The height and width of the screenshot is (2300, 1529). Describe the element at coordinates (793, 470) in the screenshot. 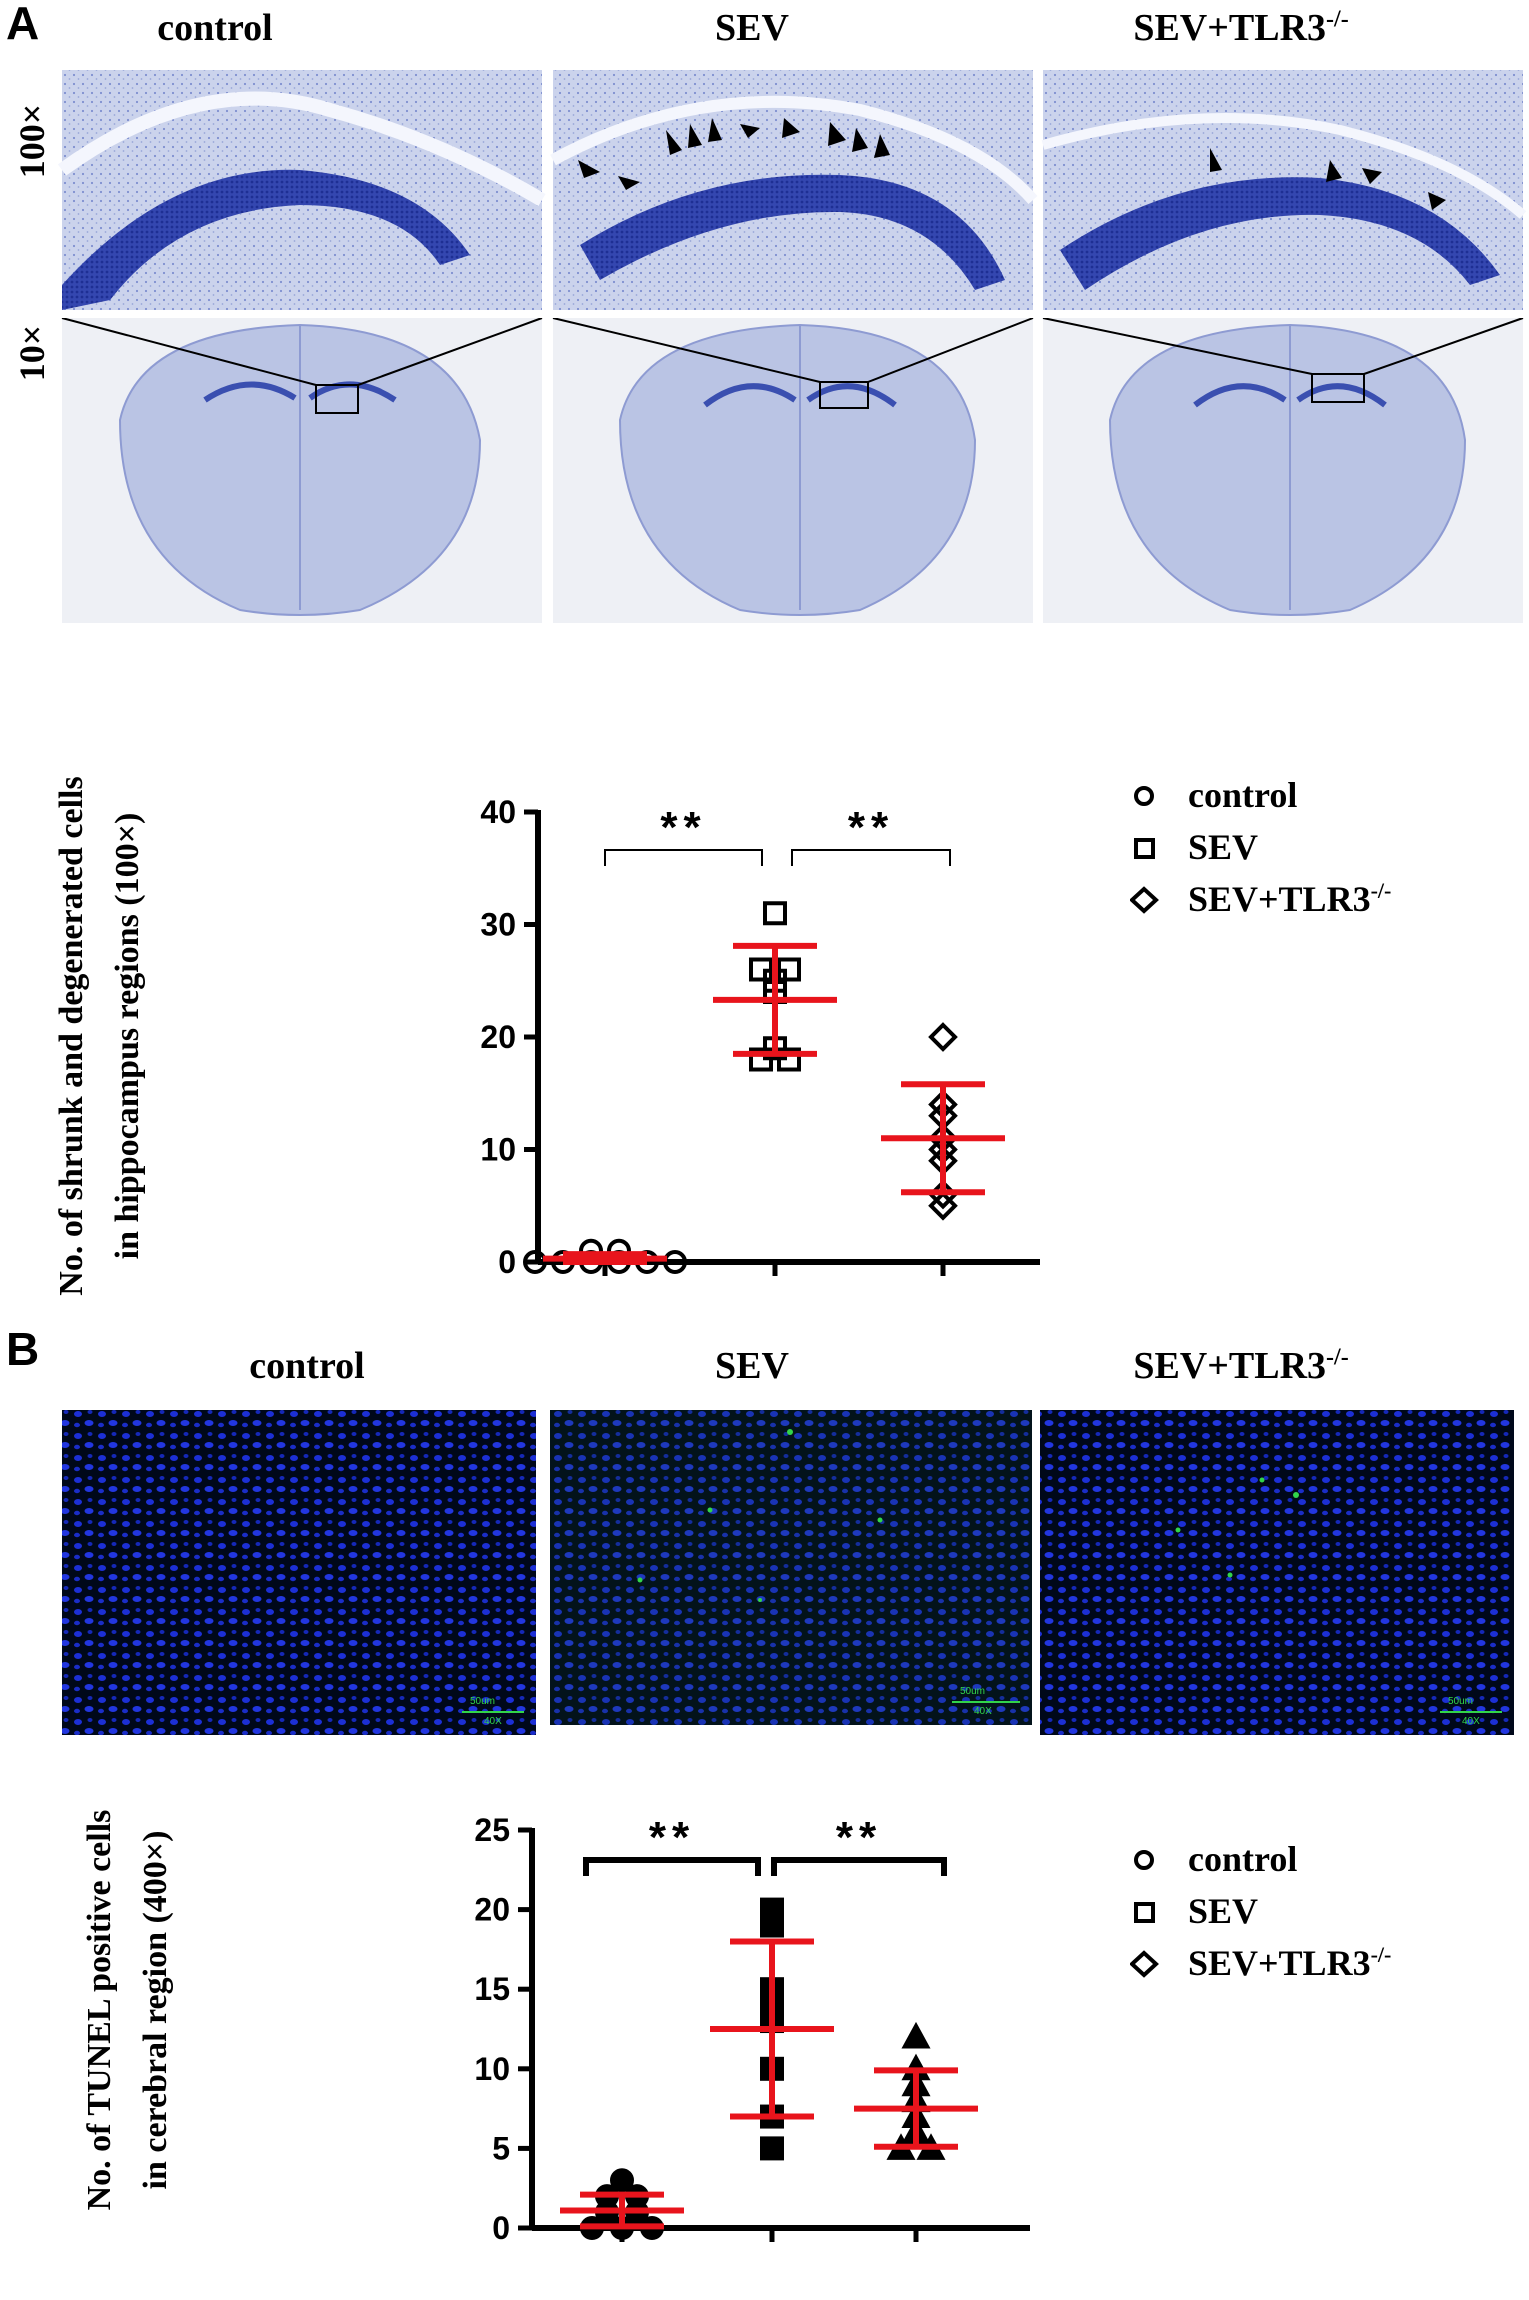

I see `nissl-10x-sev` at that location.